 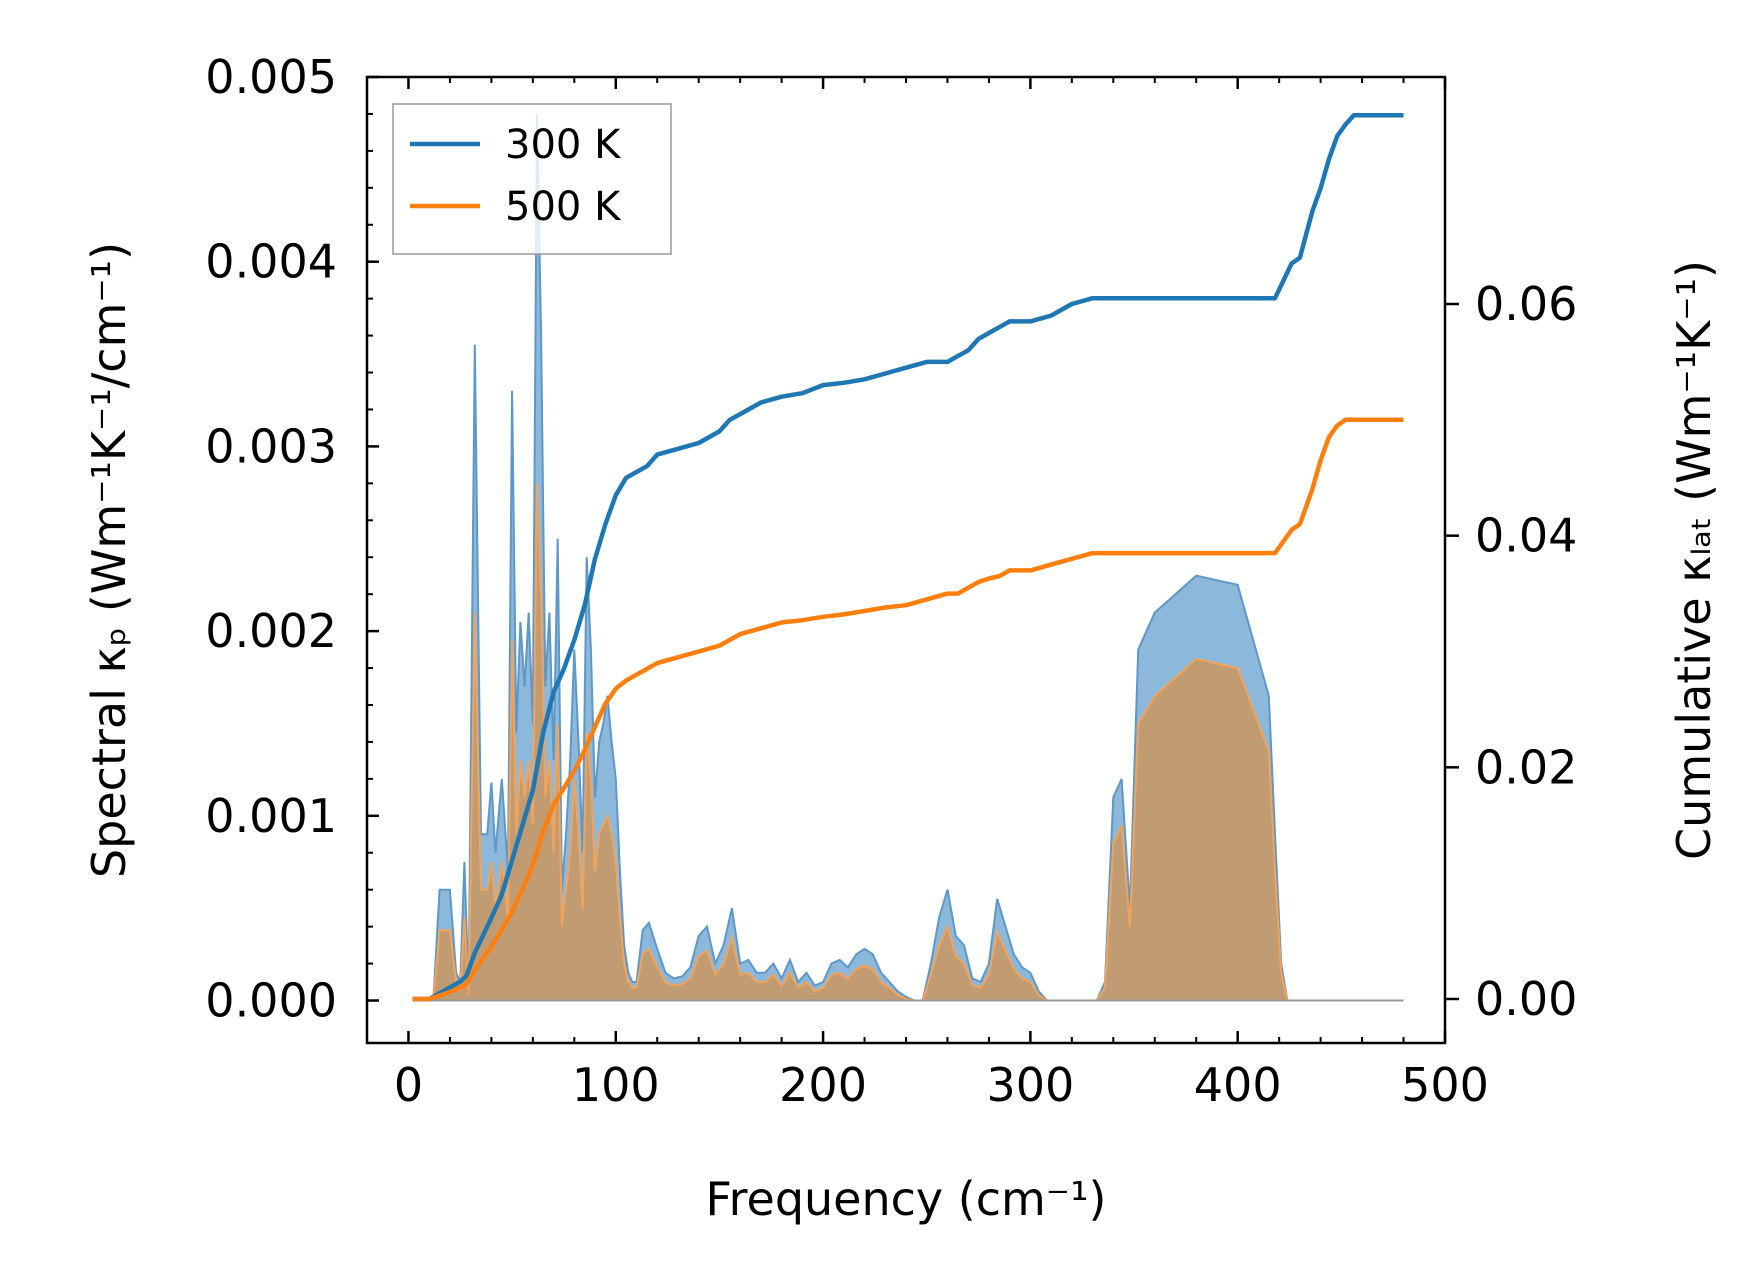 I want to click on y-axis-left: 0.000 0.001 0.002 0.003 0.004 0.005, so click(x=292, y=539).